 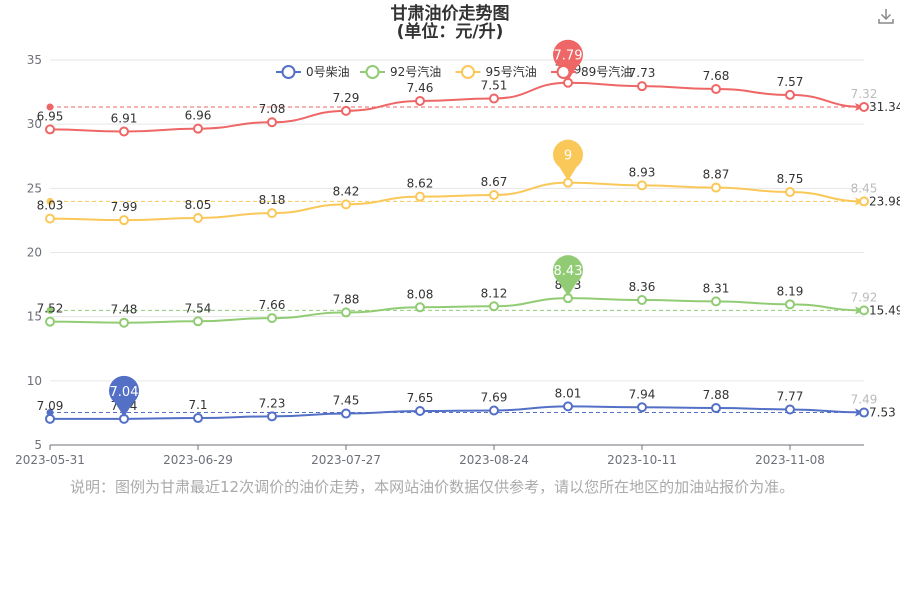 I want to click on x-tick-label: 2023-08-24, so click(x=494, y=460).